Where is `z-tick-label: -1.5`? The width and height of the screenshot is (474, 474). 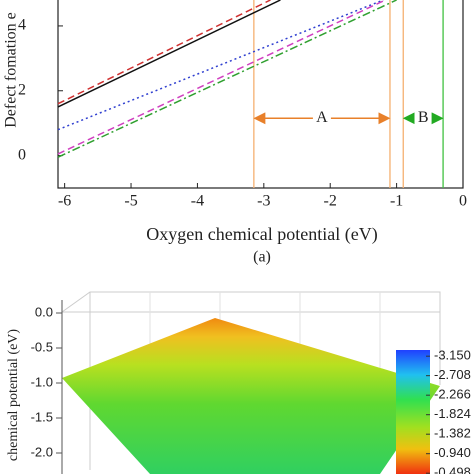
z-tick-label: -1.5 is located at coordinates (42, 416).